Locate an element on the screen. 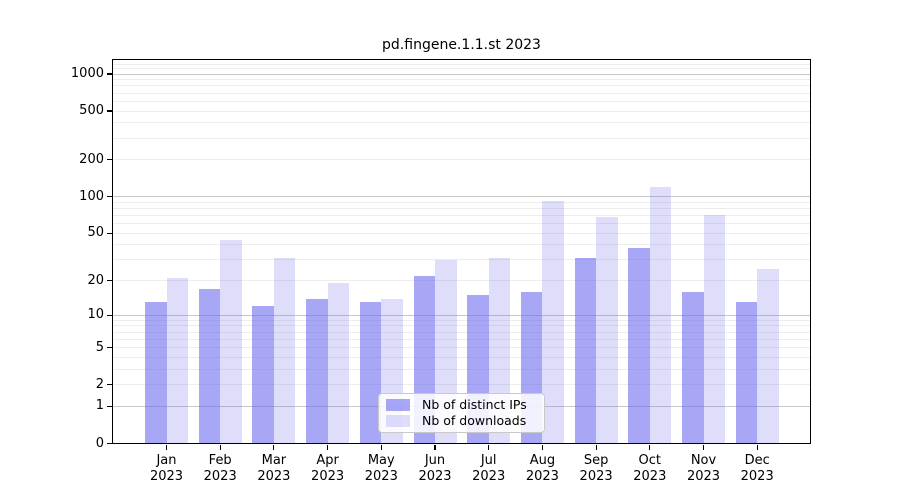 The image size is (900, 500). x-tick-month: Jul is located at coordinates (488, 460).